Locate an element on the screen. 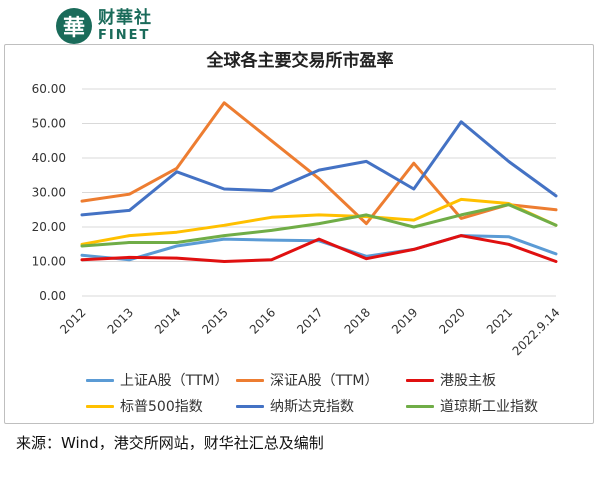  y-tick-label: 20.00 is located at coordinates (49, 227).